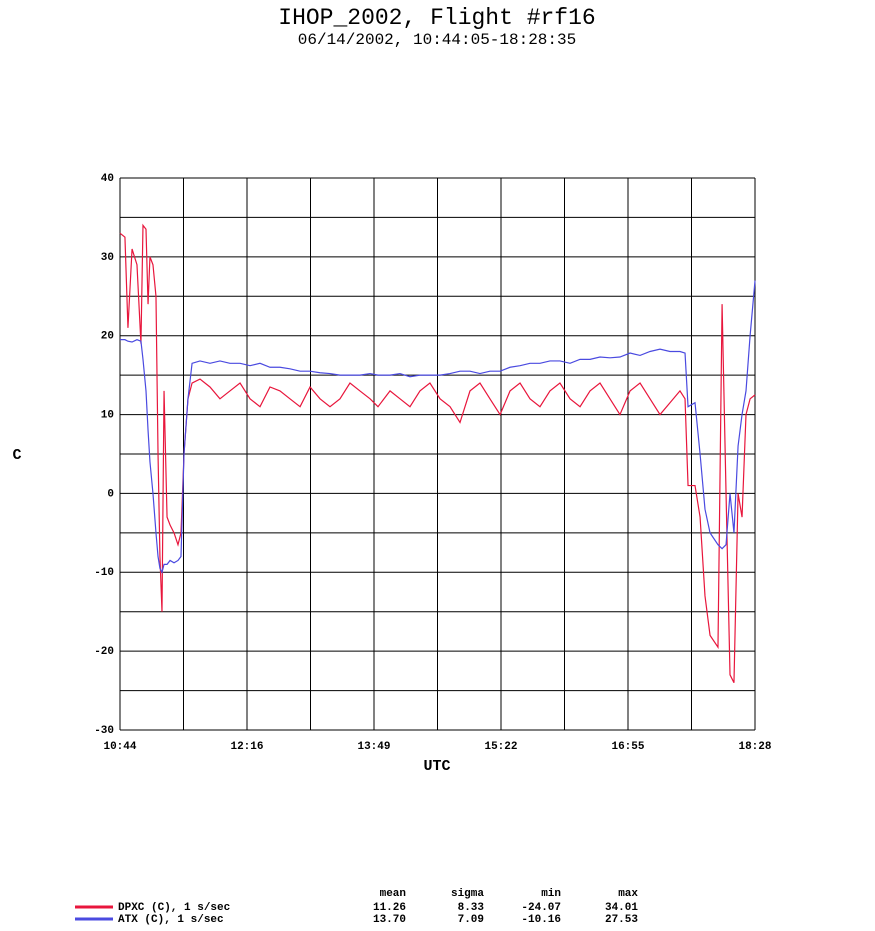  I want to click on stats-value: 13.70, so click(389, 920).